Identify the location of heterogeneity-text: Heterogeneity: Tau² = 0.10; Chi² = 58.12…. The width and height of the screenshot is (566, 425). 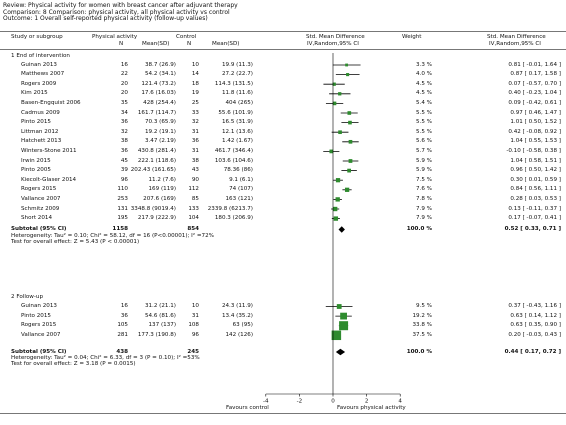
(112, 236).